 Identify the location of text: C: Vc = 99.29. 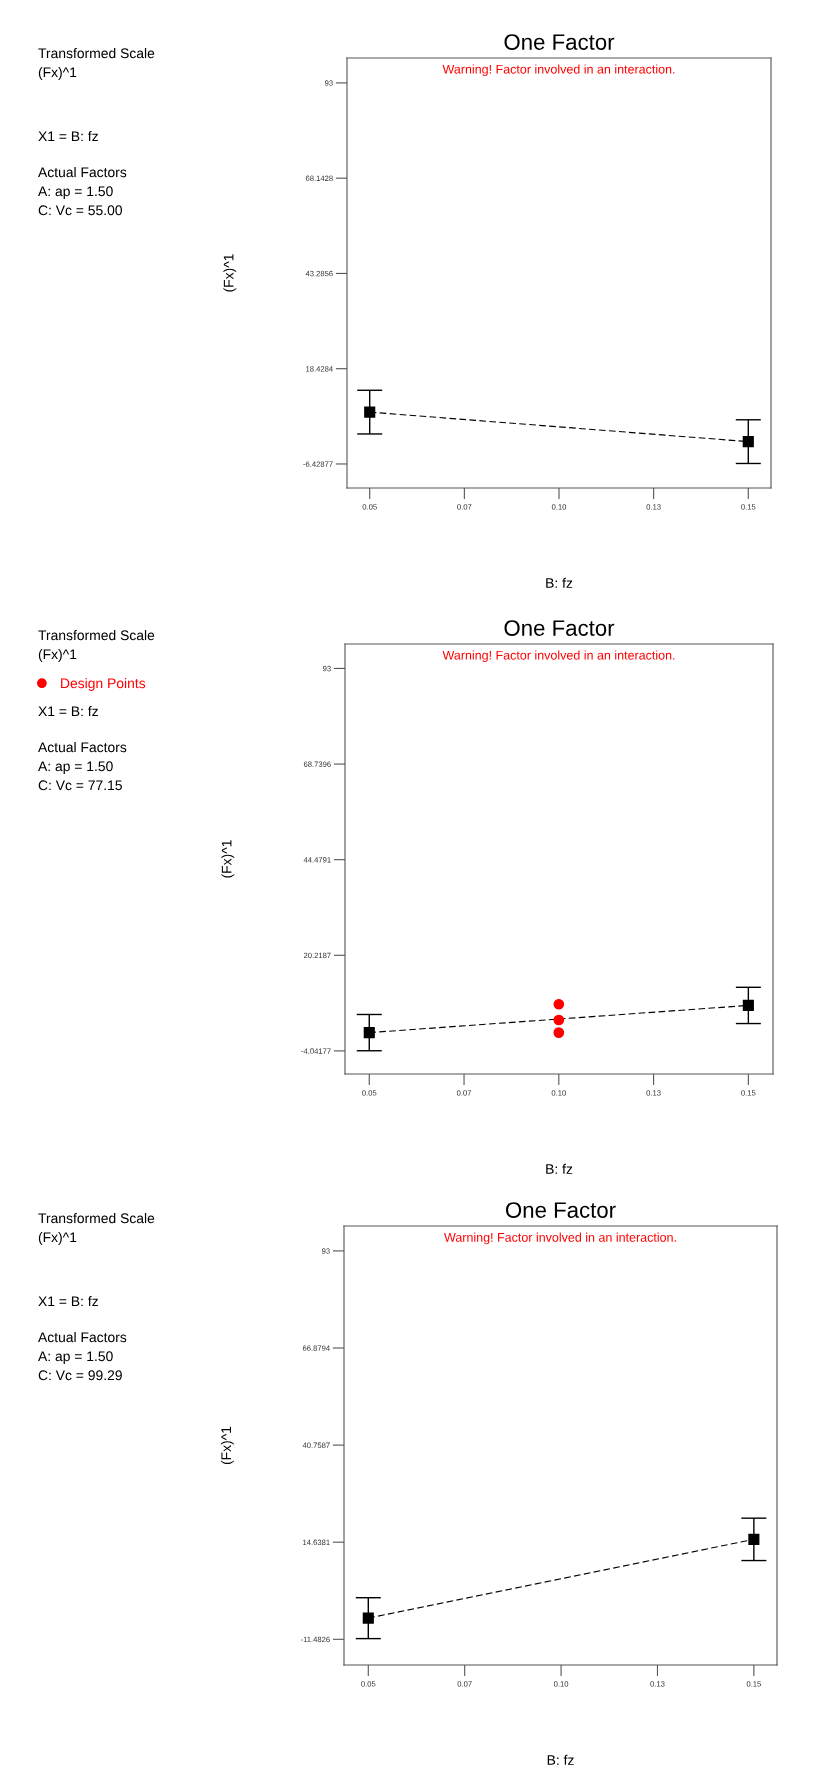
(80, 1375).